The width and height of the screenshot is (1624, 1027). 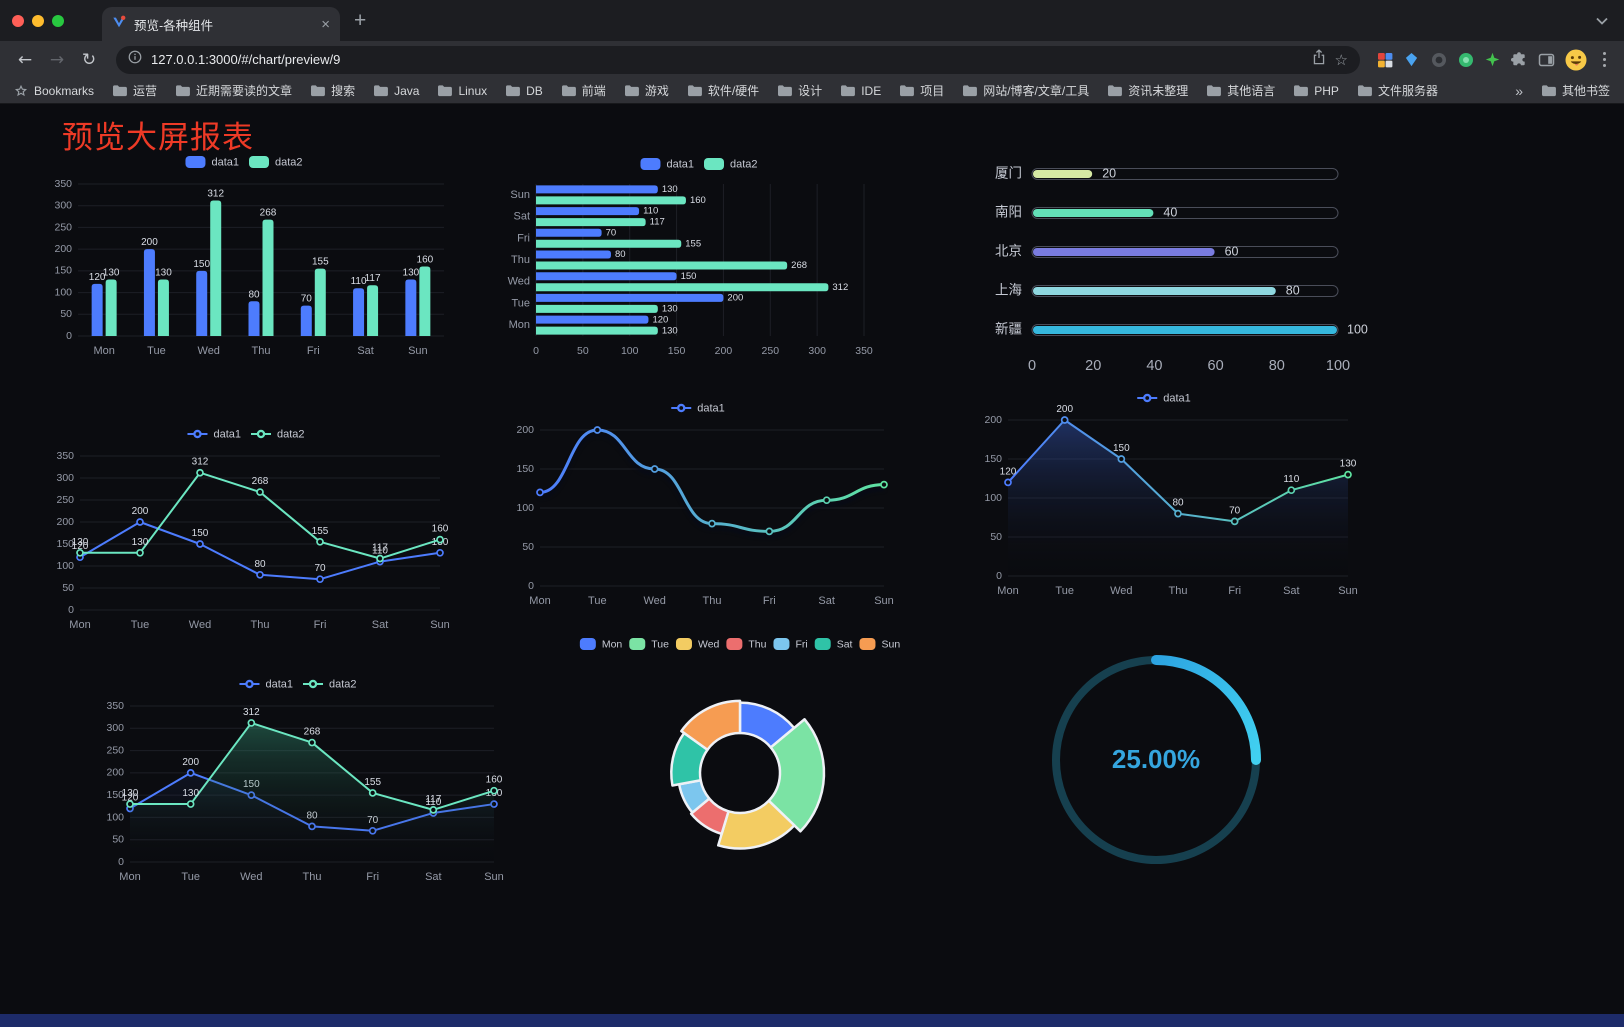 I want to click on window-zoom-button, so click(x=58, y=20).